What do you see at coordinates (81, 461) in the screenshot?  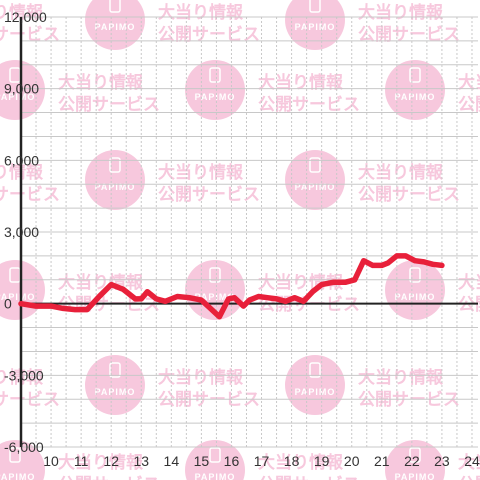 I see `x-tick-label: 11` at bounding box center [81, 461].